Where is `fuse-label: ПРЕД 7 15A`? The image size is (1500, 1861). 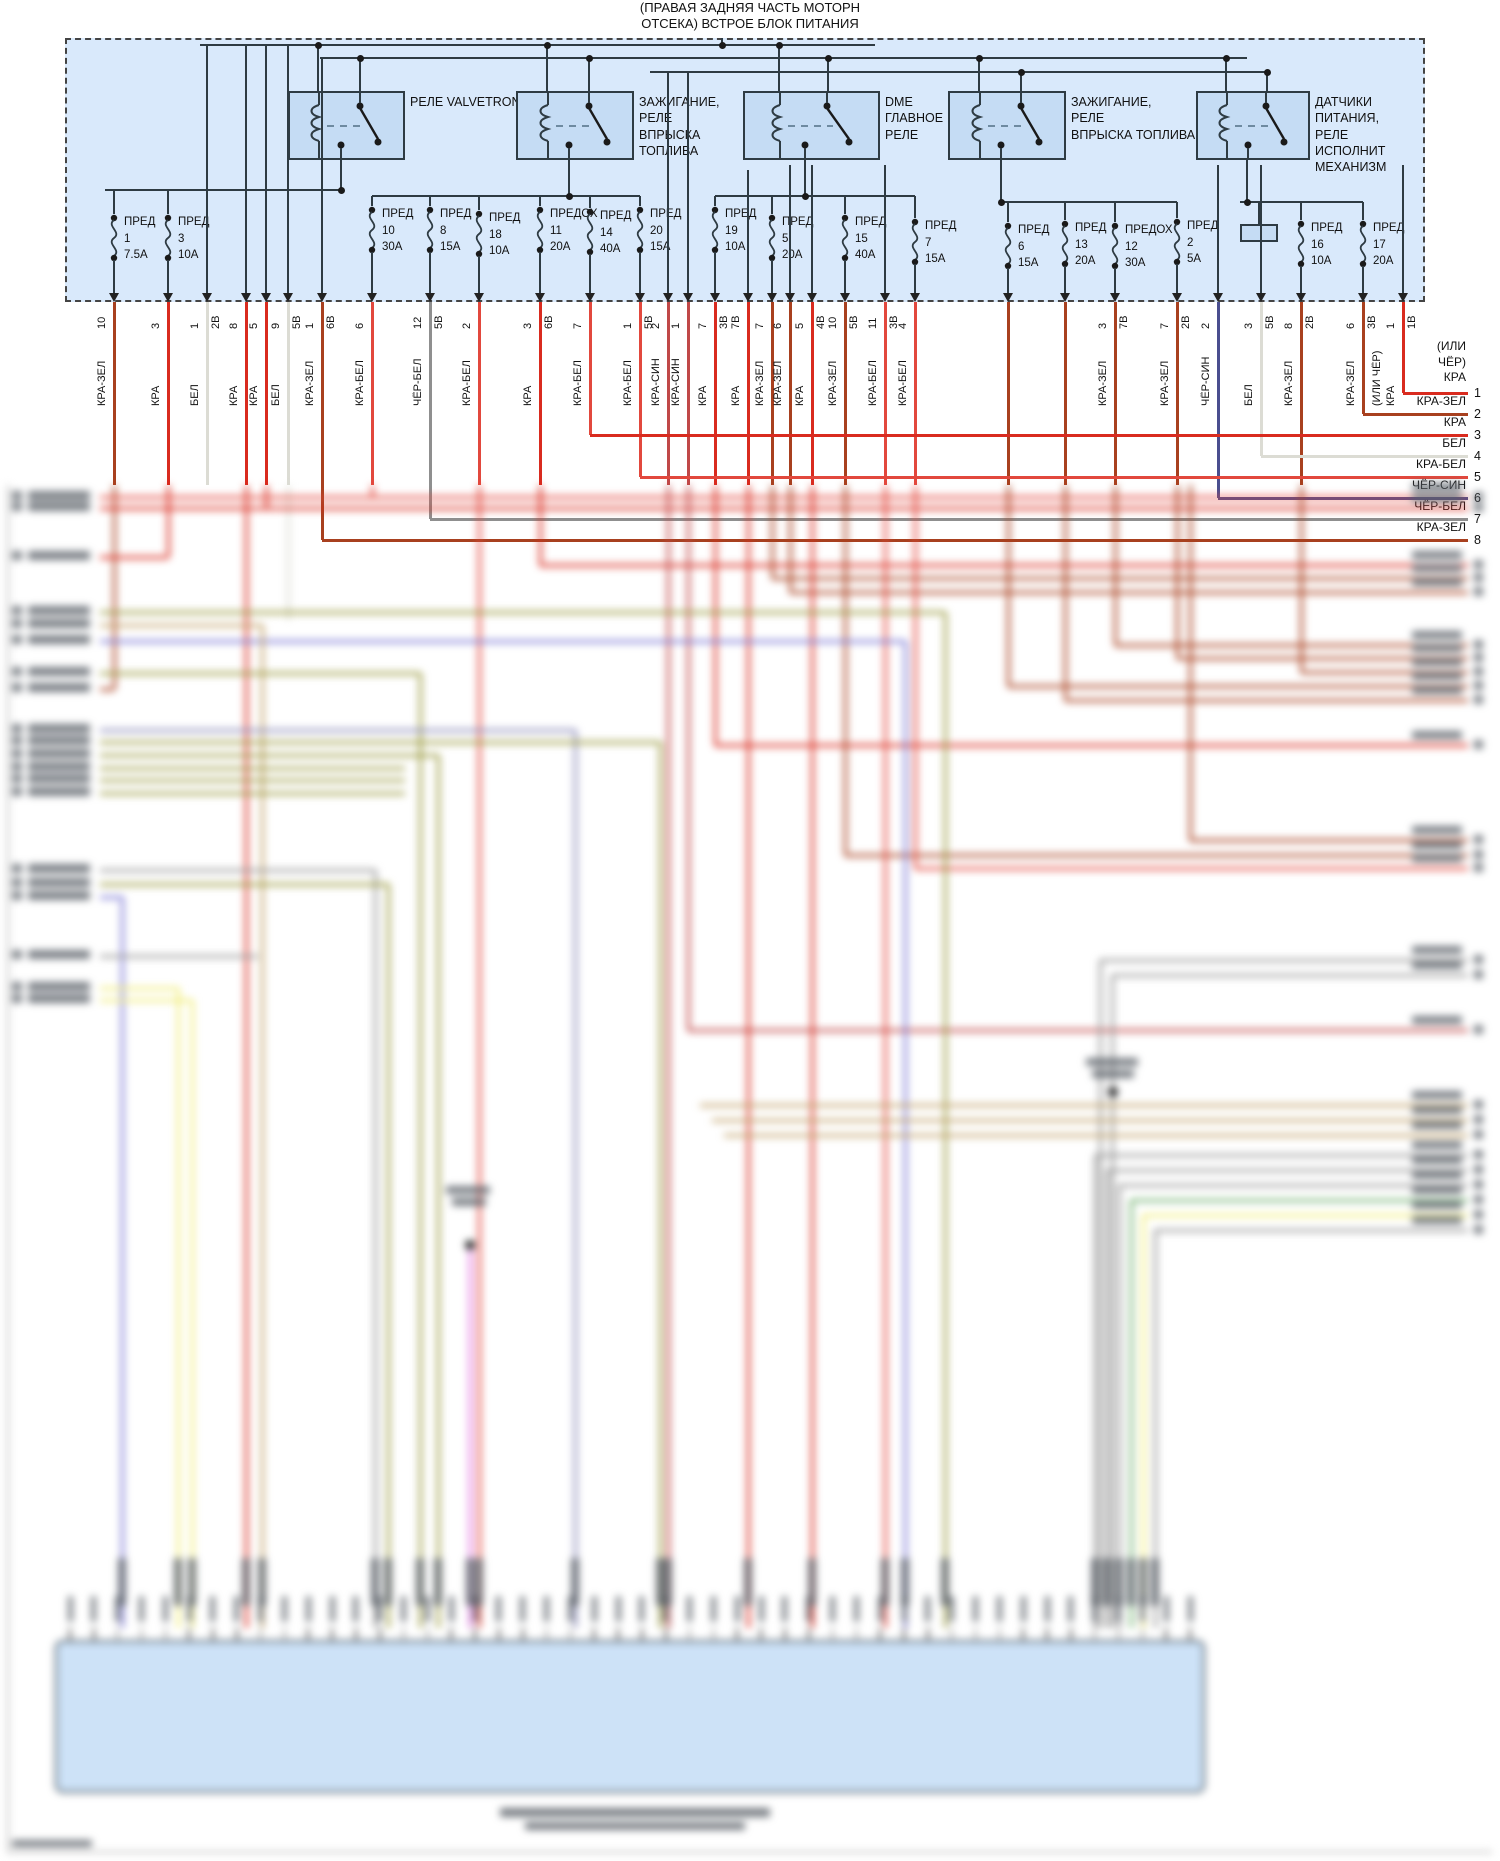 fuse-label: ПРЕД 7 15A is located at coordinates (941, 243).